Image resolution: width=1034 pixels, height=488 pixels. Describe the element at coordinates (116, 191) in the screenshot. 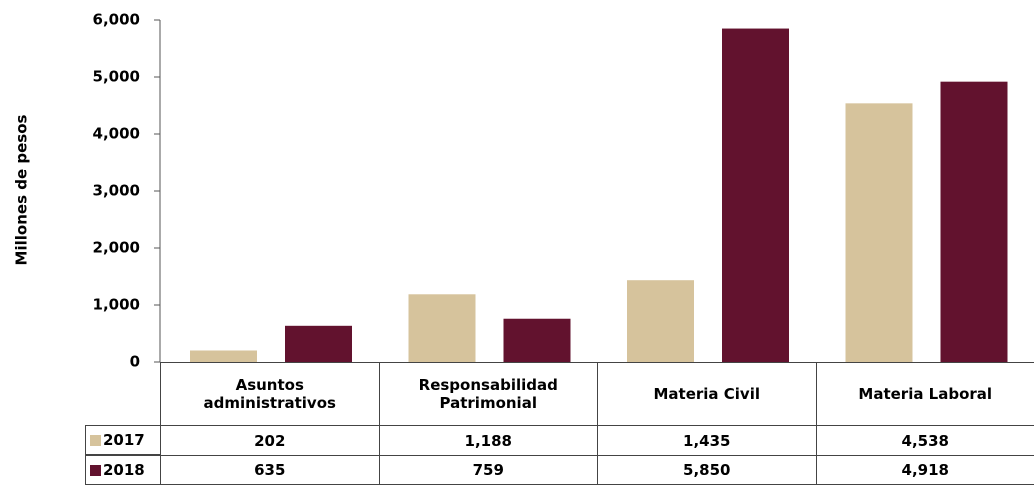

I see `y-tick-label: 3,000` at that location.